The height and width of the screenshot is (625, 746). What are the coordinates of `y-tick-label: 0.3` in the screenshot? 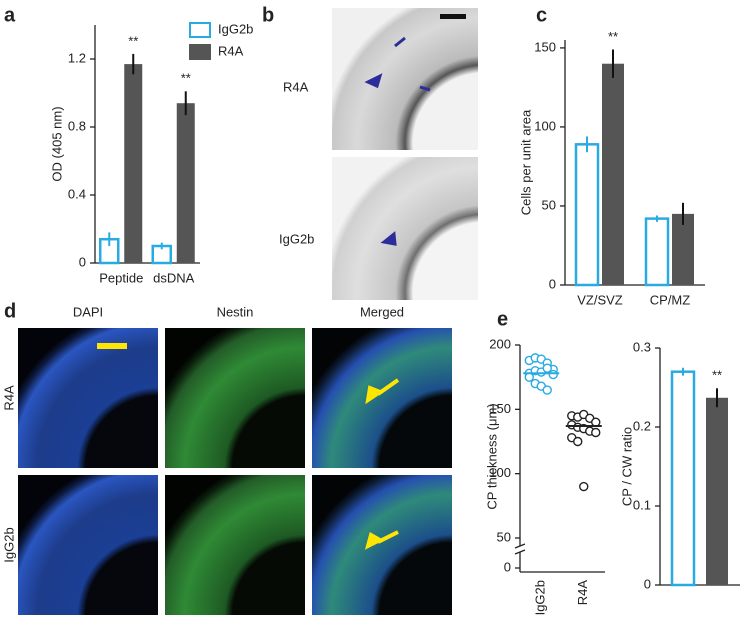 It's located at (642, 346).